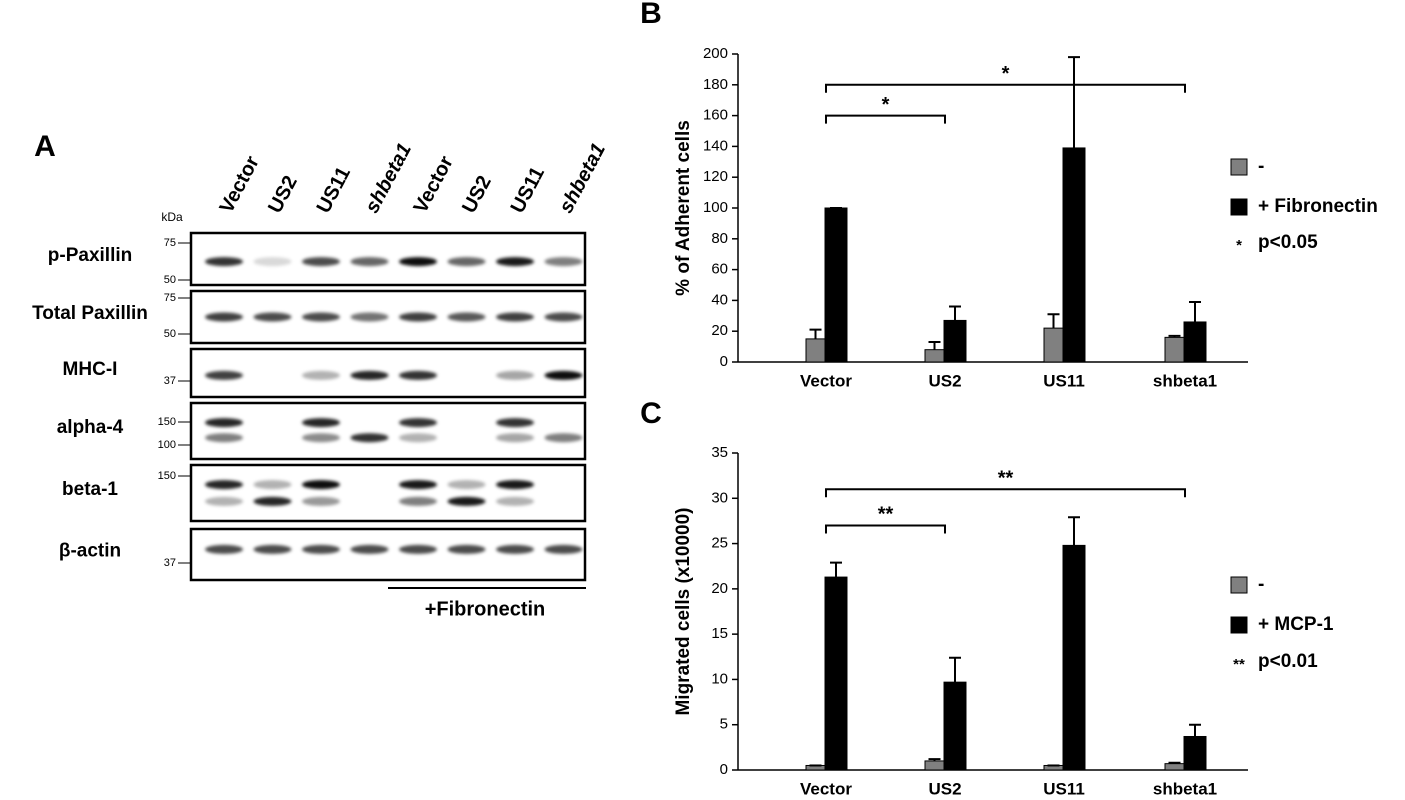 The image size is (1405, 800). I want to click on row-label: beta-1, so click(90, 489).